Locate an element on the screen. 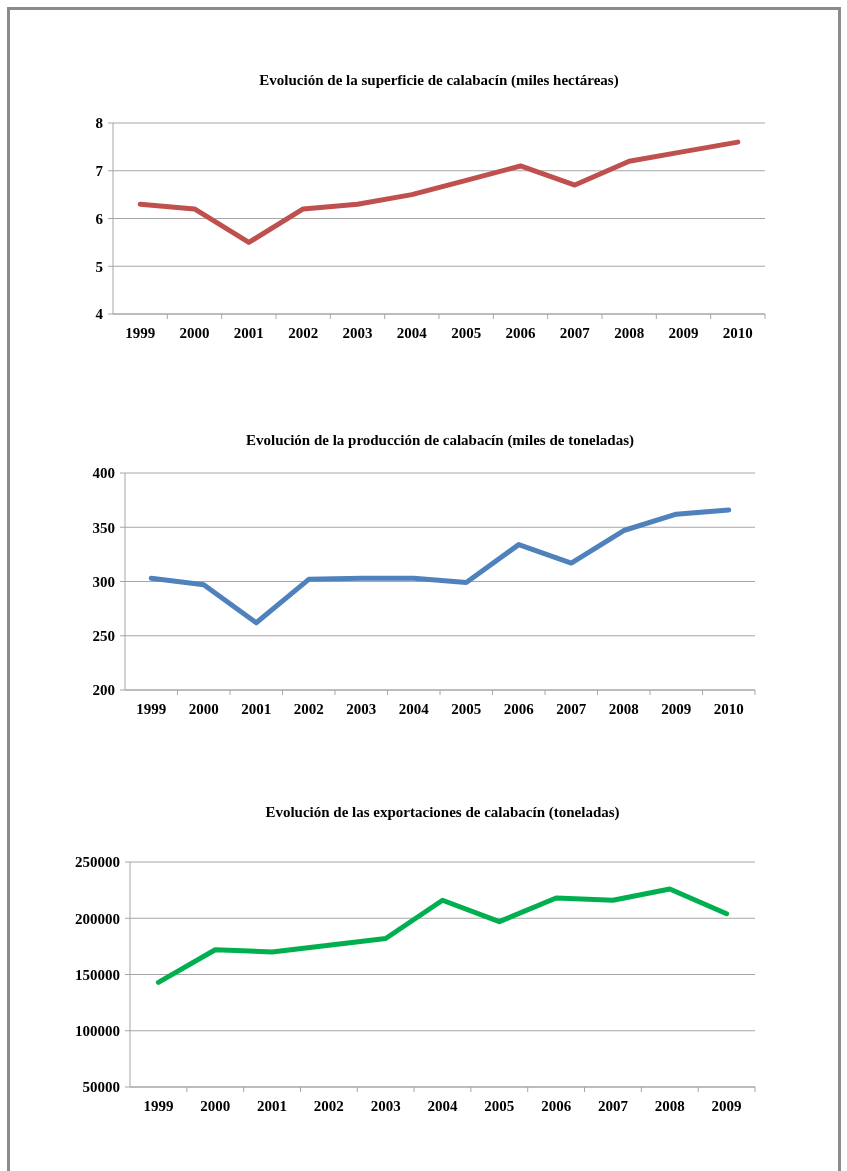 This screenshot has width=847, height=1171. y-tick-label: 250 is located at coordinates (103, 636).